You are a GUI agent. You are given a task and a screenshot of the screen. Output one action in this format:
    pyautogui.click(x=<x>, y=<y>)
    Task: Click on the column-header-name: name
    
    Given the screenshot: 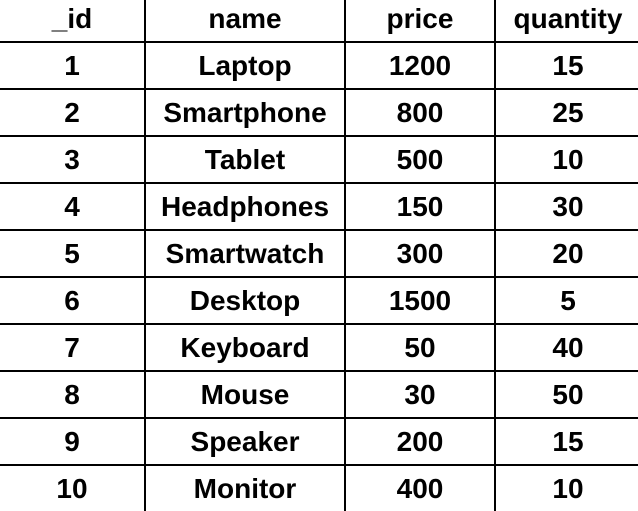 What is the action you would take?
    pyautogui.click(x=245, y=21)
    